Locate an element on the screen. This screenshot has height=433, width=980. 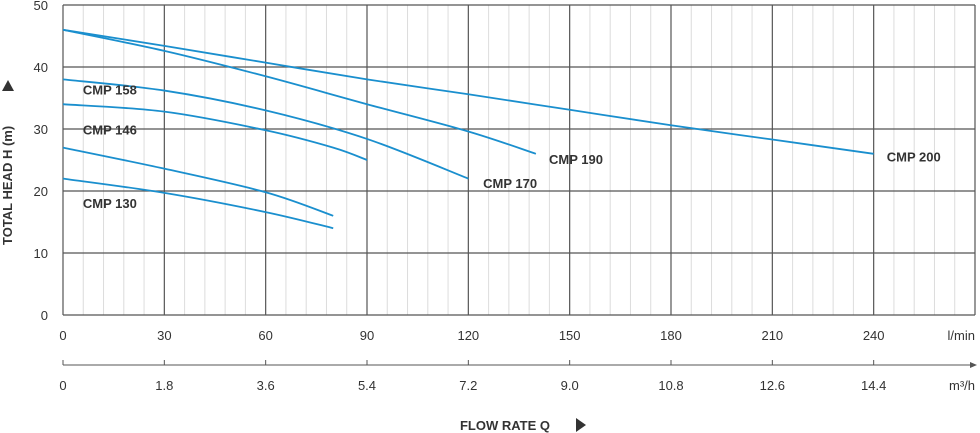
x-tick-label: 120 is located at coordinates (468, 335).